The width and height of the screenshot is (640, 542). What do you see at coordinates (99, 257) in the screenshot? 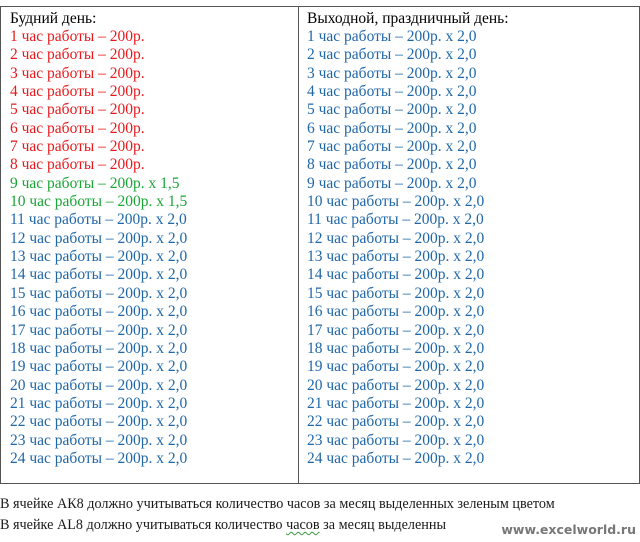
I see `weekday-row: 13 час работы – 200р. х 2,0` at bounding box center [99, 257].